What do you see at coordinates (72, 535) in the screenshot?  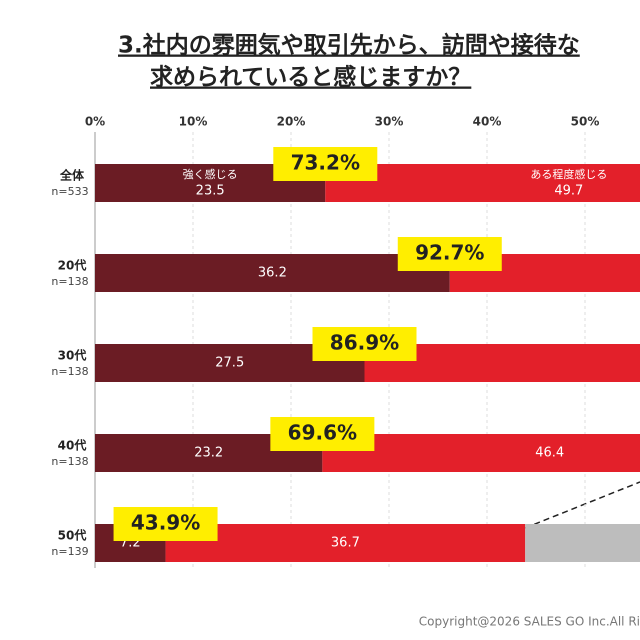 I see `category-label: 50代` at bounding box center [72, 535].